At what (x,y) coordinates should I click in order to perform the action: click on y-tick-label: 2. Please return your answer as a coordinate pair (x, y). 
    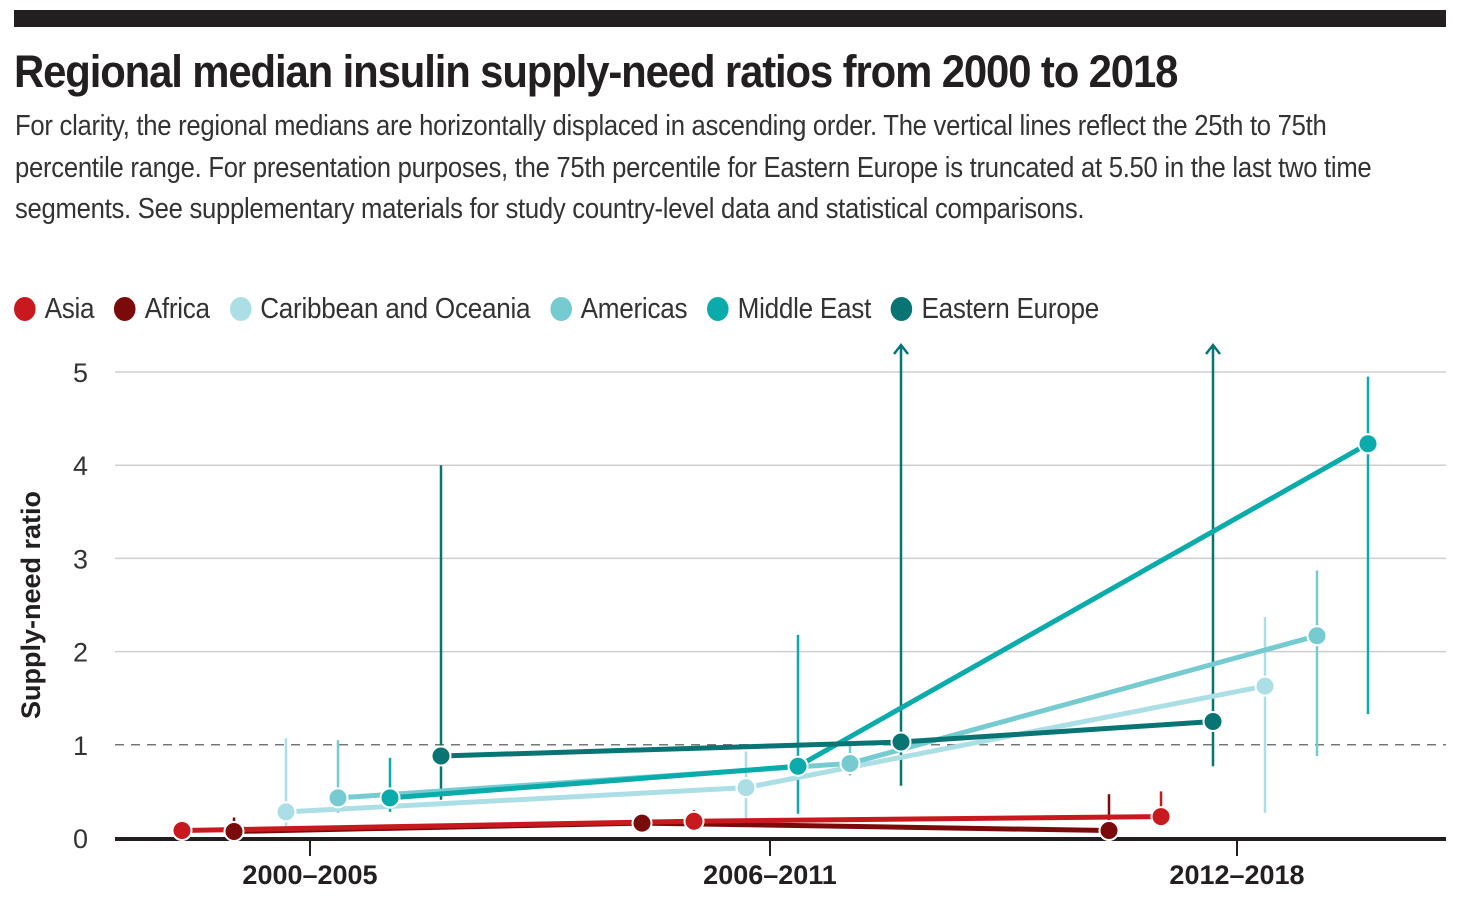
    Looking at the image, I should click on (80, 653).